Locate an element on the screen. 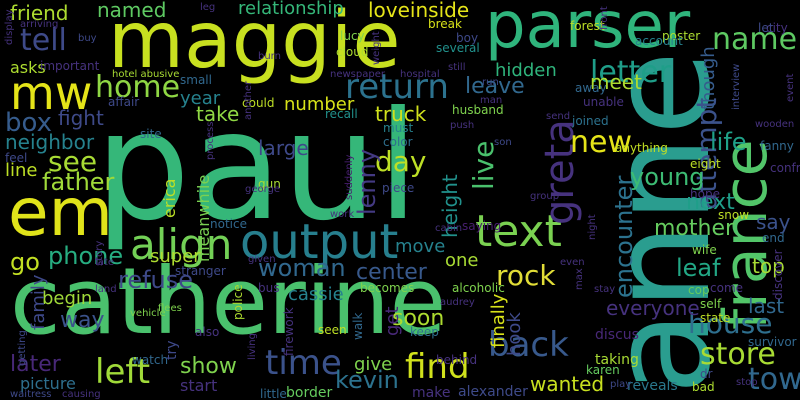 The height and width of the screenshot is (400, 800). word-text: text is located at coordinates (518, 231).